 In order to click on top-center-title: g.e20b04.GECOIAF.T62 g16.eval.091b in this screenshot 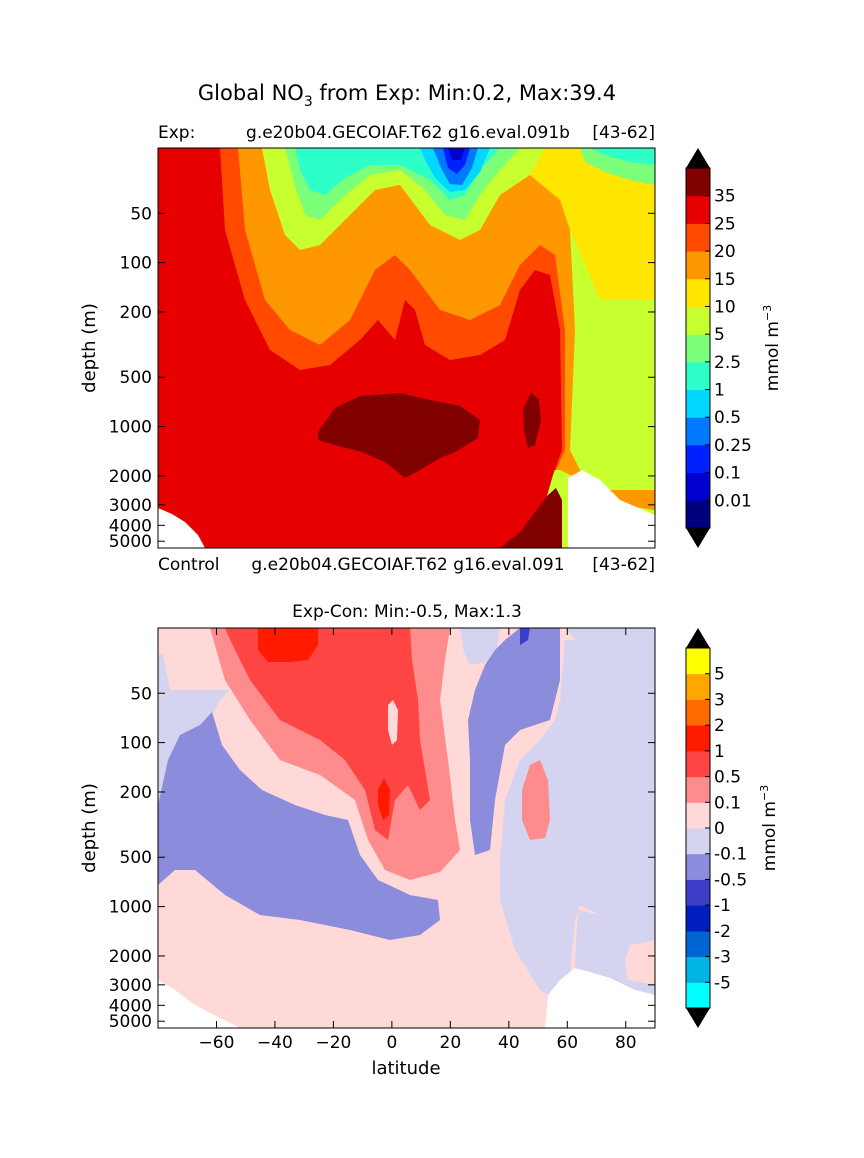, I will do `click(408, 133)`.